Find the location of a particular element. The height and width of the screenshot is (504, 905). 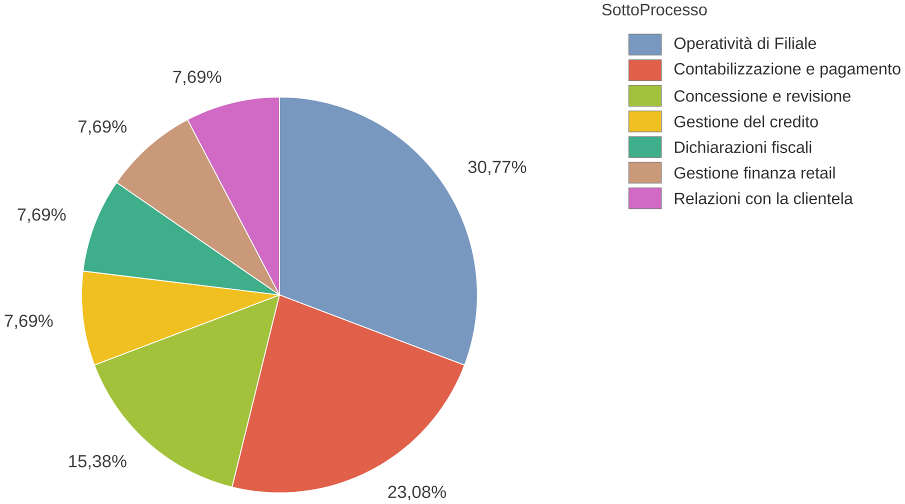

legend-label: Gestione del credito is located at coordinates (746, 121).